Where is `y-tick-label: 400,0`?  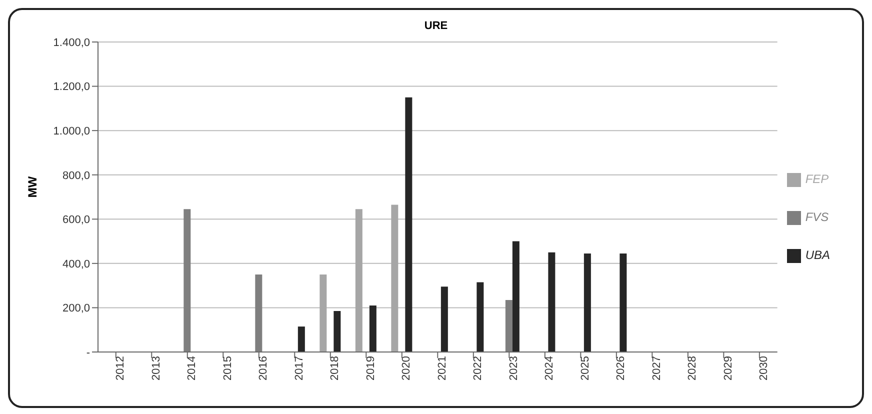 y-tick-label: 400,0 is located at coordinates (76, 264).